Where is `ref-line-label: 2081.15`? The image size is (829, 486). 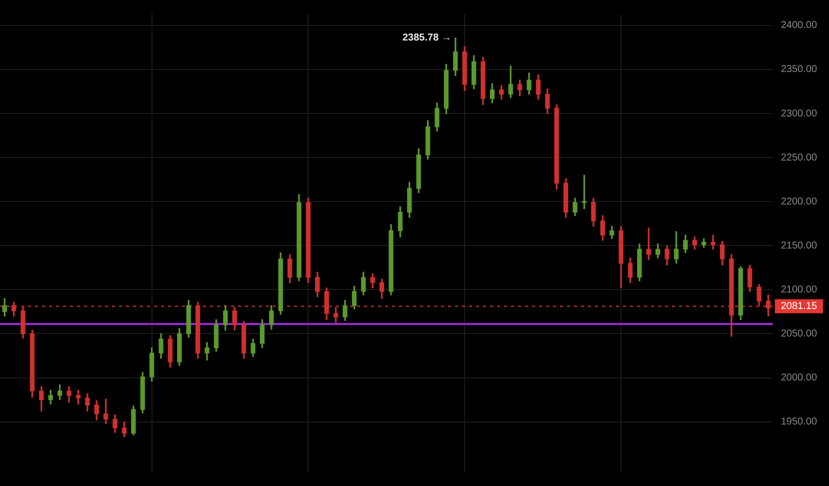 ref-line-label: 2081.15 is located at coordinates (799, 306).